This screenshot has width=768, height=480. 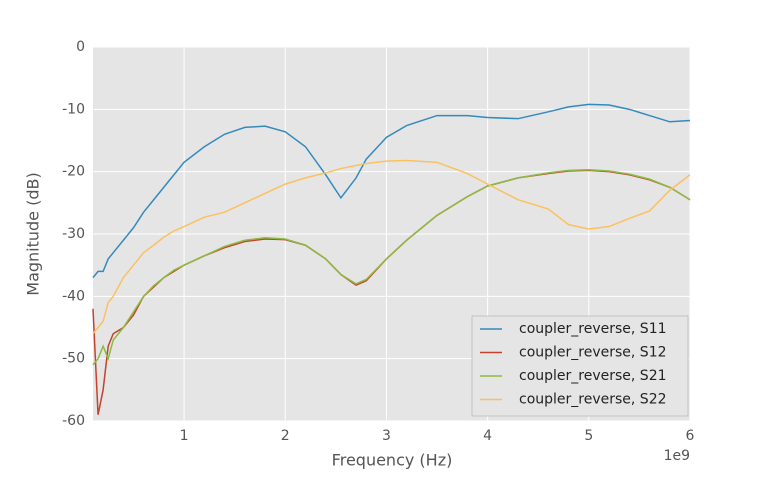 What do you see at coordinates (593, 400) in the screenshot?
I see `legend-label: coupler_reverse, S22` at bounding box center [593, 400].